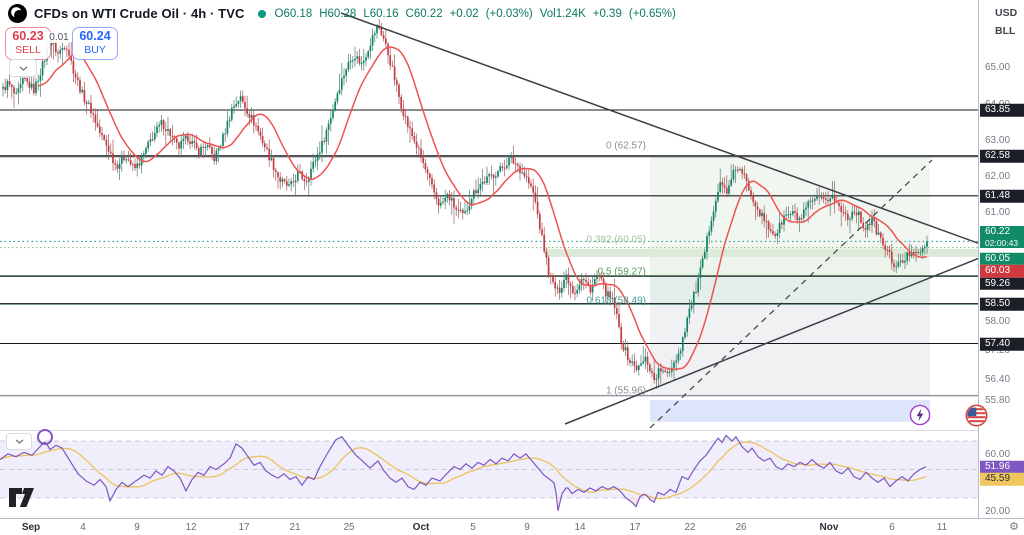 This screenshot has height=535, width=1024. What do you see at coordinates (428, 13) in the screenshot?
I see `close-value: 60.22` at bounding box center [428, 13].